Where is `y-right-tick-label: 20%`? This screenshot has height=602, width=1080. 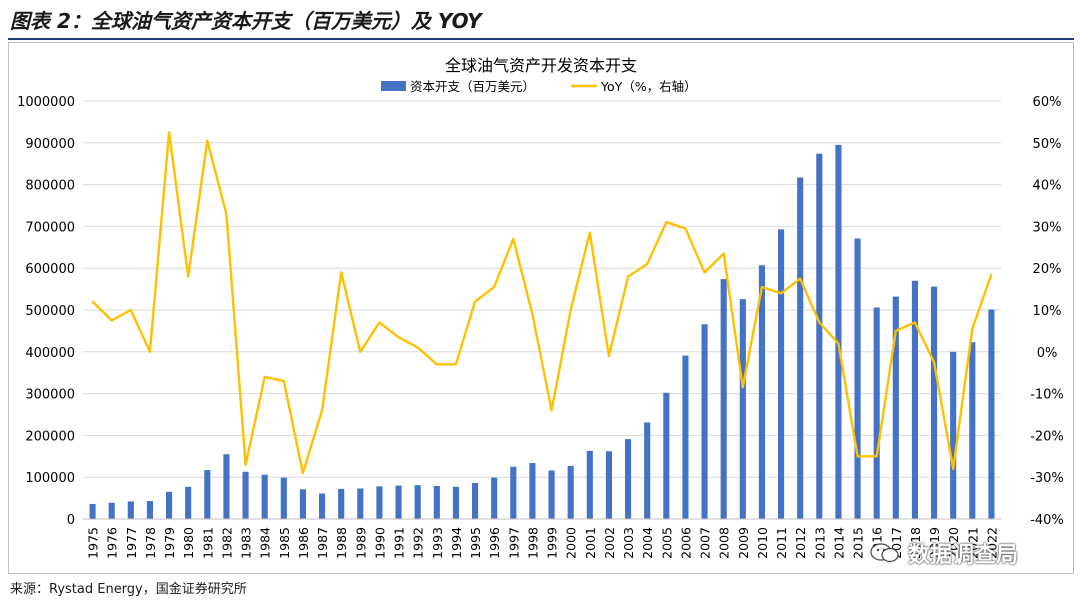
y-right-tick-label: 20% is located at coordinates (1047, 269).